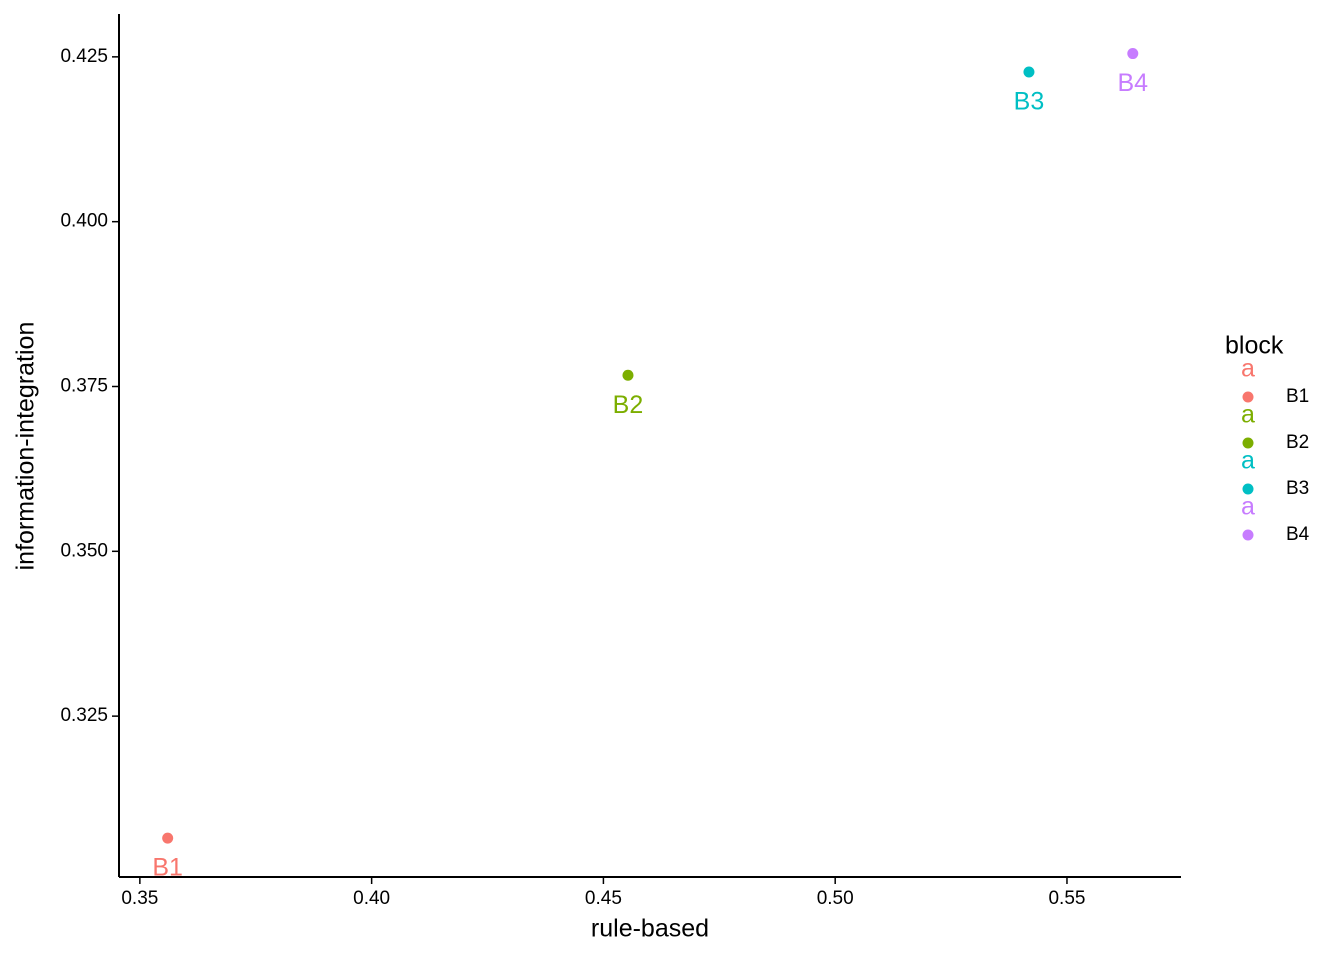 This screenshot has height=960, width=1344. What do you see at coordinates (603, 898) in the screenshot?
I see `x-tick-label: 0.45` at bounding box center [603, 898].